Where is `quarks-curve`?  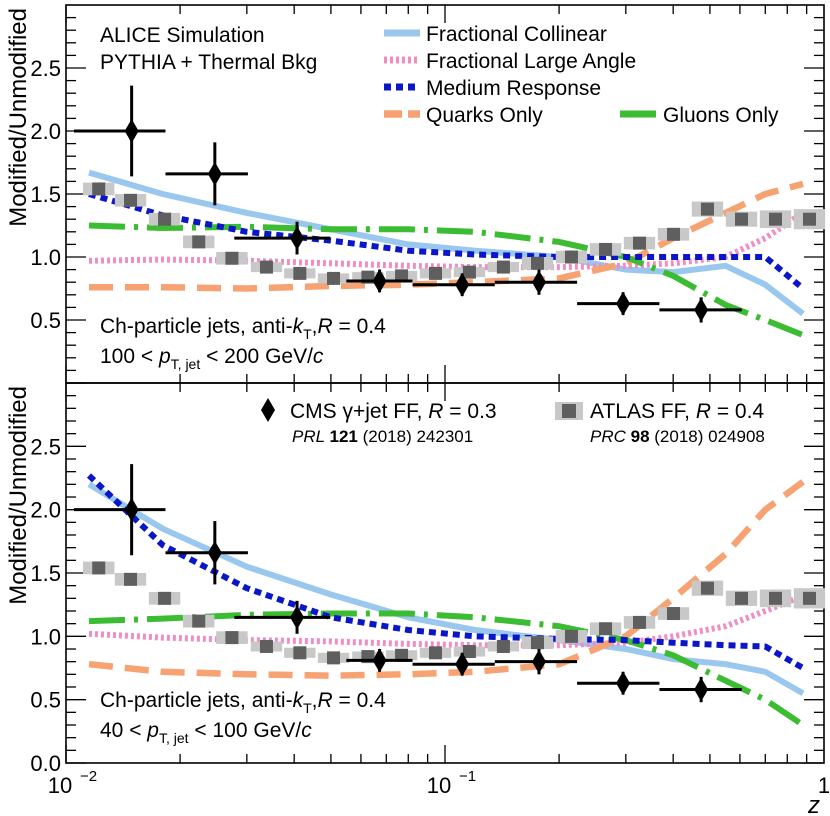
quarks-curve is located at coordinates (446, 236).